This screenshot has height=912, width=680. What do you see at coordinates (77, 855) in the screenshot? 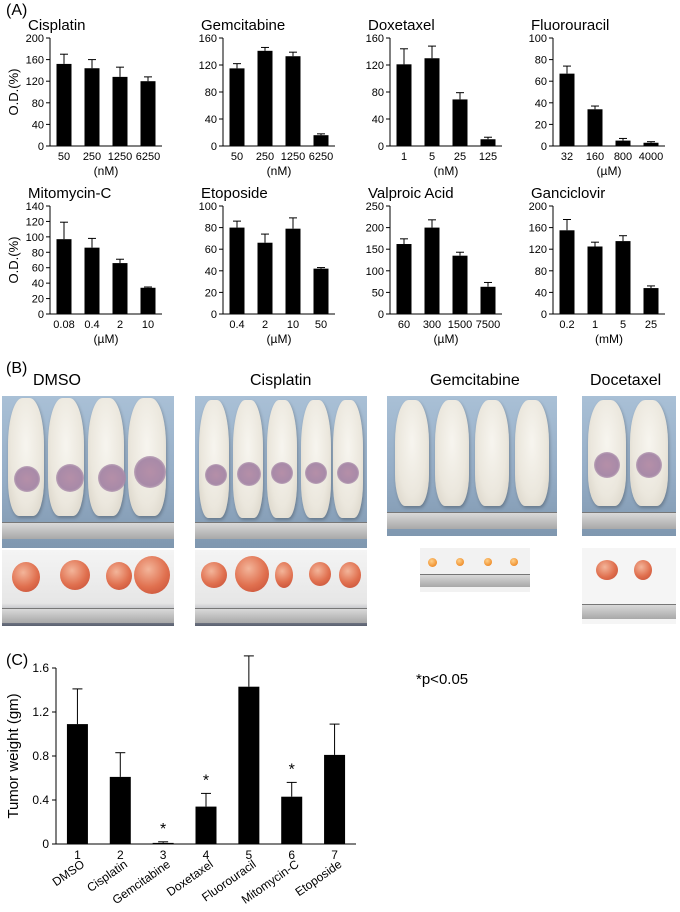
I see `x-tick-number: 1` at bounding box center [77, 855].